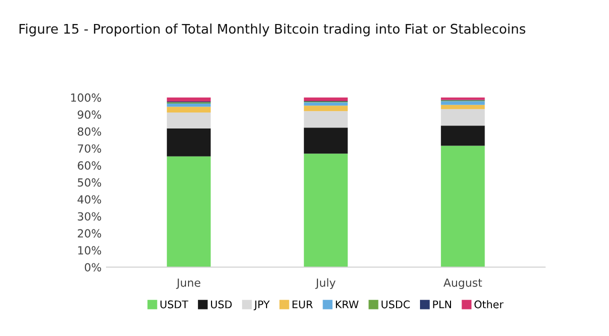 This screenshot has height=336, width=609. Describe the element at coordinates (188, 283) in the screenshot. I see `x-tick-label: June` at that location.